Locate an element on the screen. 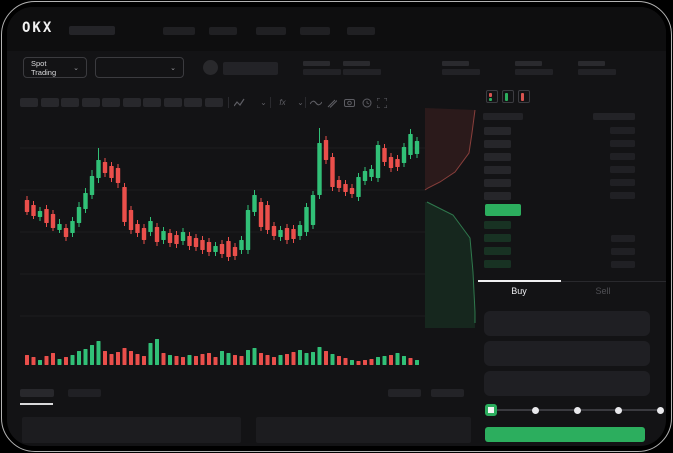  amount-slider-track is located at coordinates (572, 410).